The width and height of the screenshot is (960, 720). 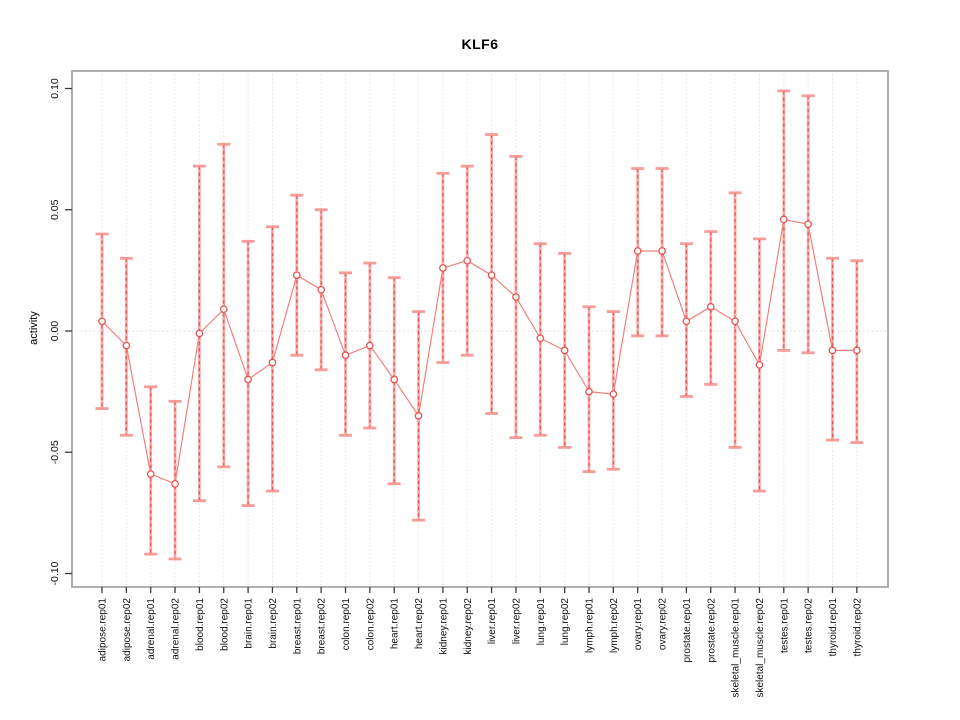 What do you see at coordinates (346, 624) in the screenshot?
I see `x-tick-label: colon.rep01` at bounding box center [346, 624].